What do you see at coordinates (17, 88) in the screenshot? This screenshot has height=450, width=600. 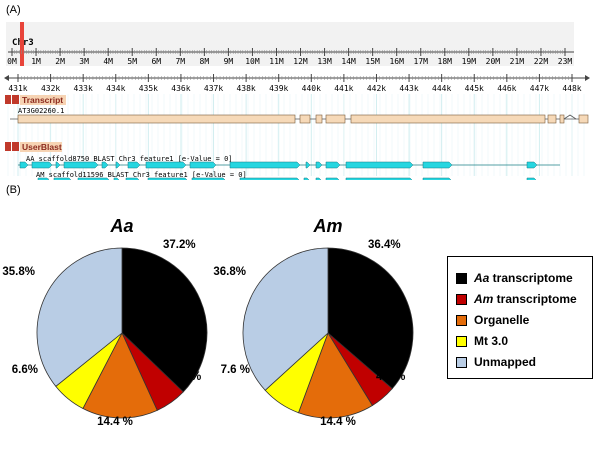 I see `detail-tick-label: 431k` at bounding box center [17, 88].